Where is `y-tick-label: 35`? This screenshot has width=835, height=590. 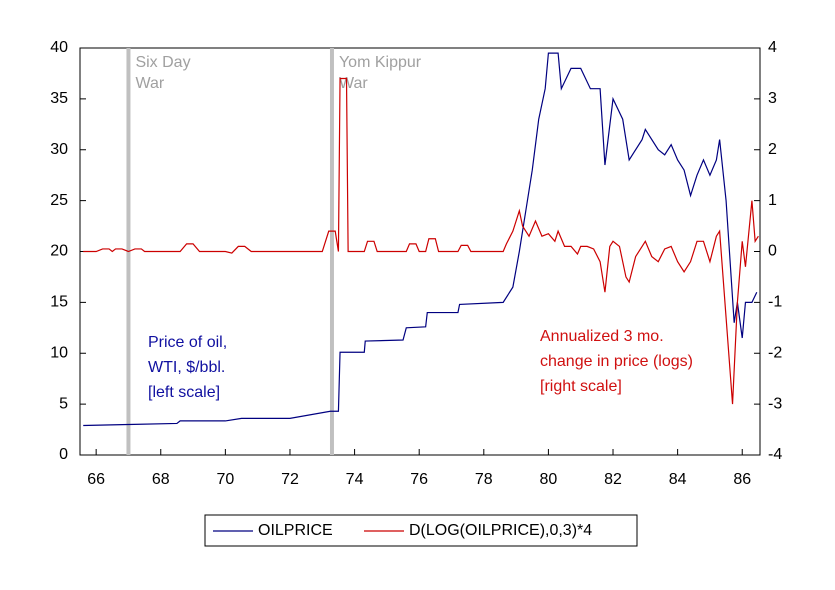
y-tick-label: 35 is located at coordinates (59, 98).